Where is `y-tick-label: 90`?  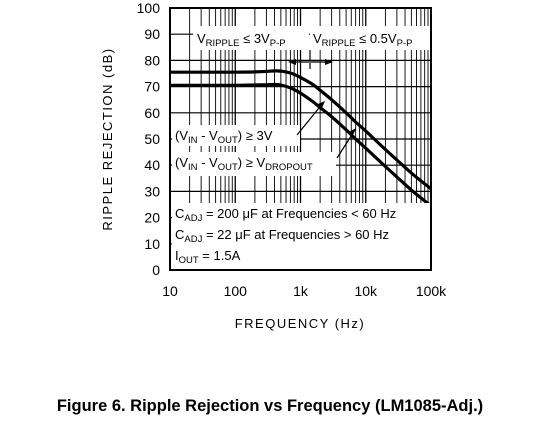
y-tick-label: 90 is located at coordinates (152, 34).